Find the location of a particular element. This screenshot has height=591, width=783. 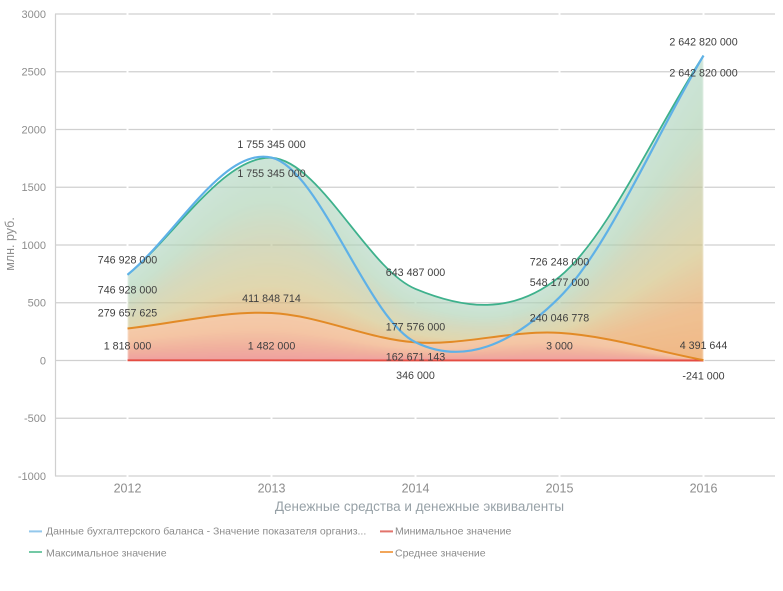

svg-text: 1500 is located at coordinates (34, 188).